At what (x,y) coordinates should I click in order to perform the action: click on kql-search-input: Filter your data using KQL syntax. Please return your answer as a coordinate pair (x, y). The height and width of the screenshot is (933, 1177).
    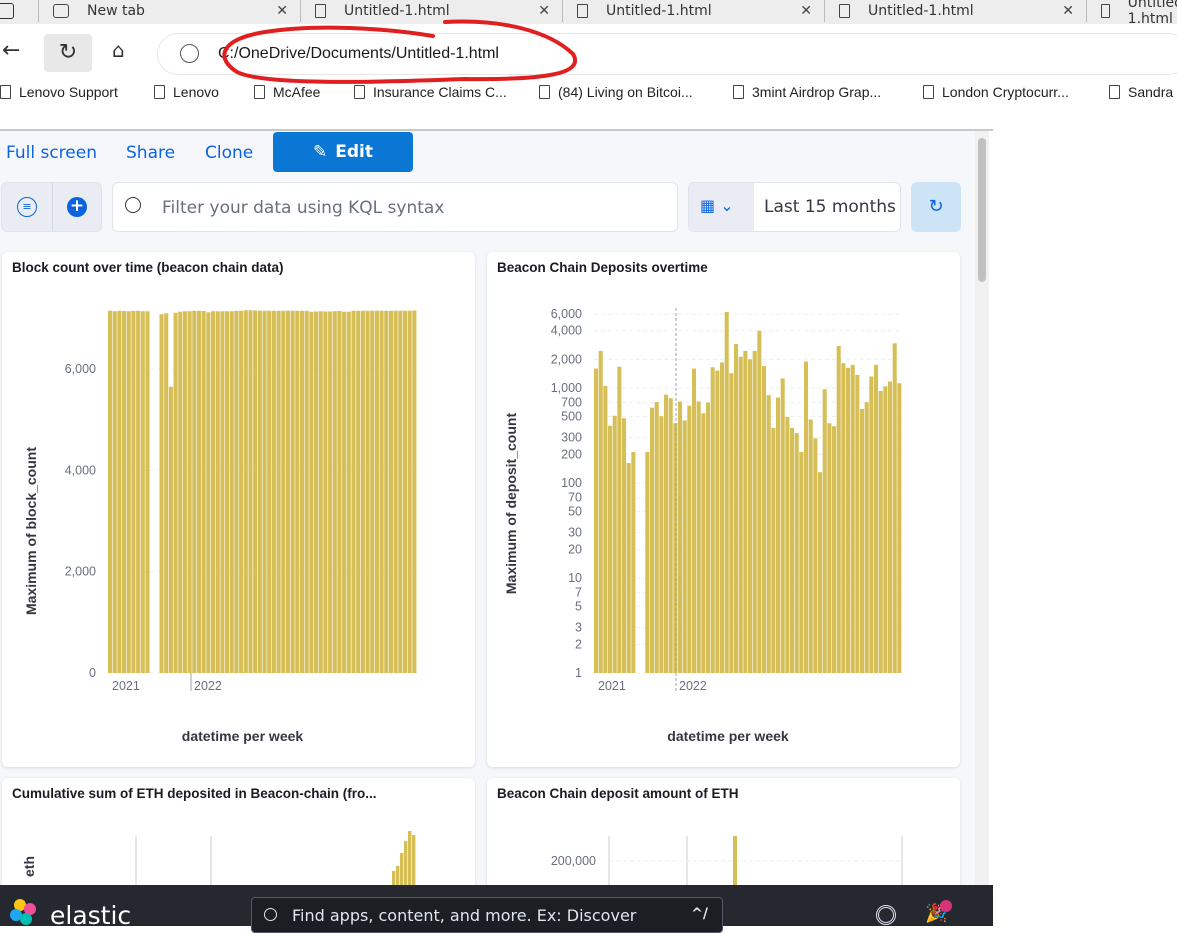
    Looking at the image, I should click on (395, 207).